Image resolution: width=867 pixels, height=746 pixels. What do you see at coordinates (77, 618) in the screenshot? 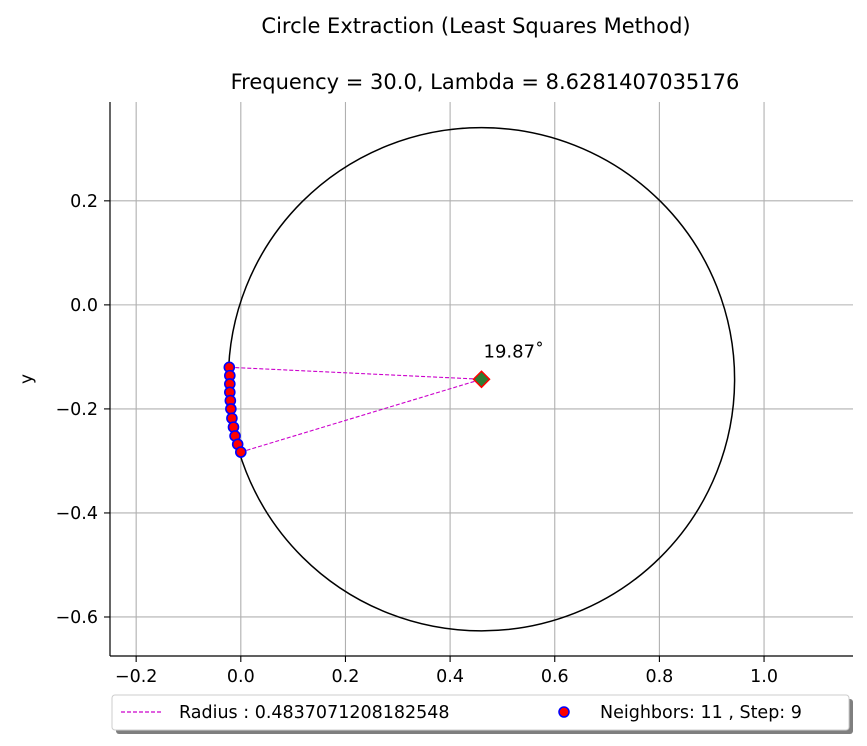
I see `y-tick-label: −0.6` at bounding box center [77, 618].